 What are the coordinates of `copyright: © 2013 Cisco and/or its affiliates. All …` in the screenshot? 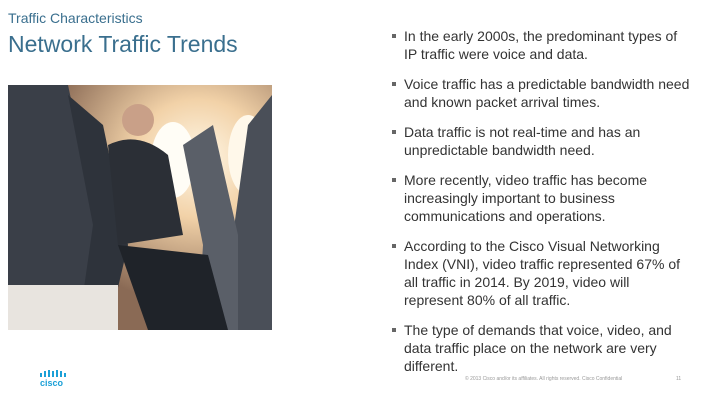 It's located at (544, 379).